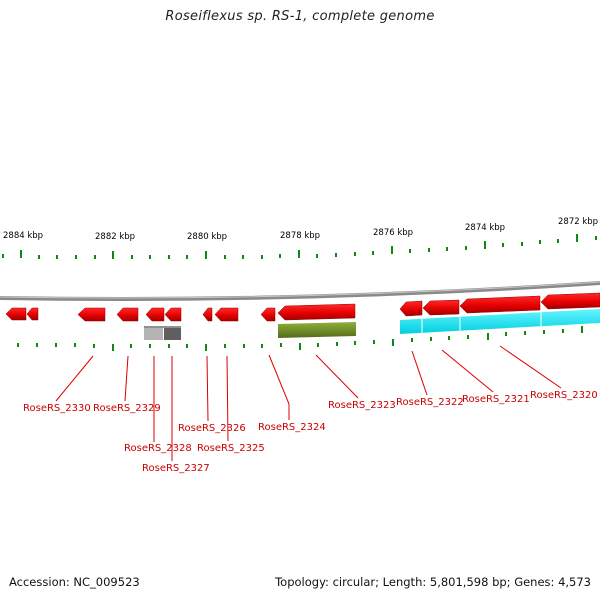  What do you see at coordinates (578, 222) in the screenshot?
I see `scale-label-2872: 2872 kbp` at bounding box center [578, 222].